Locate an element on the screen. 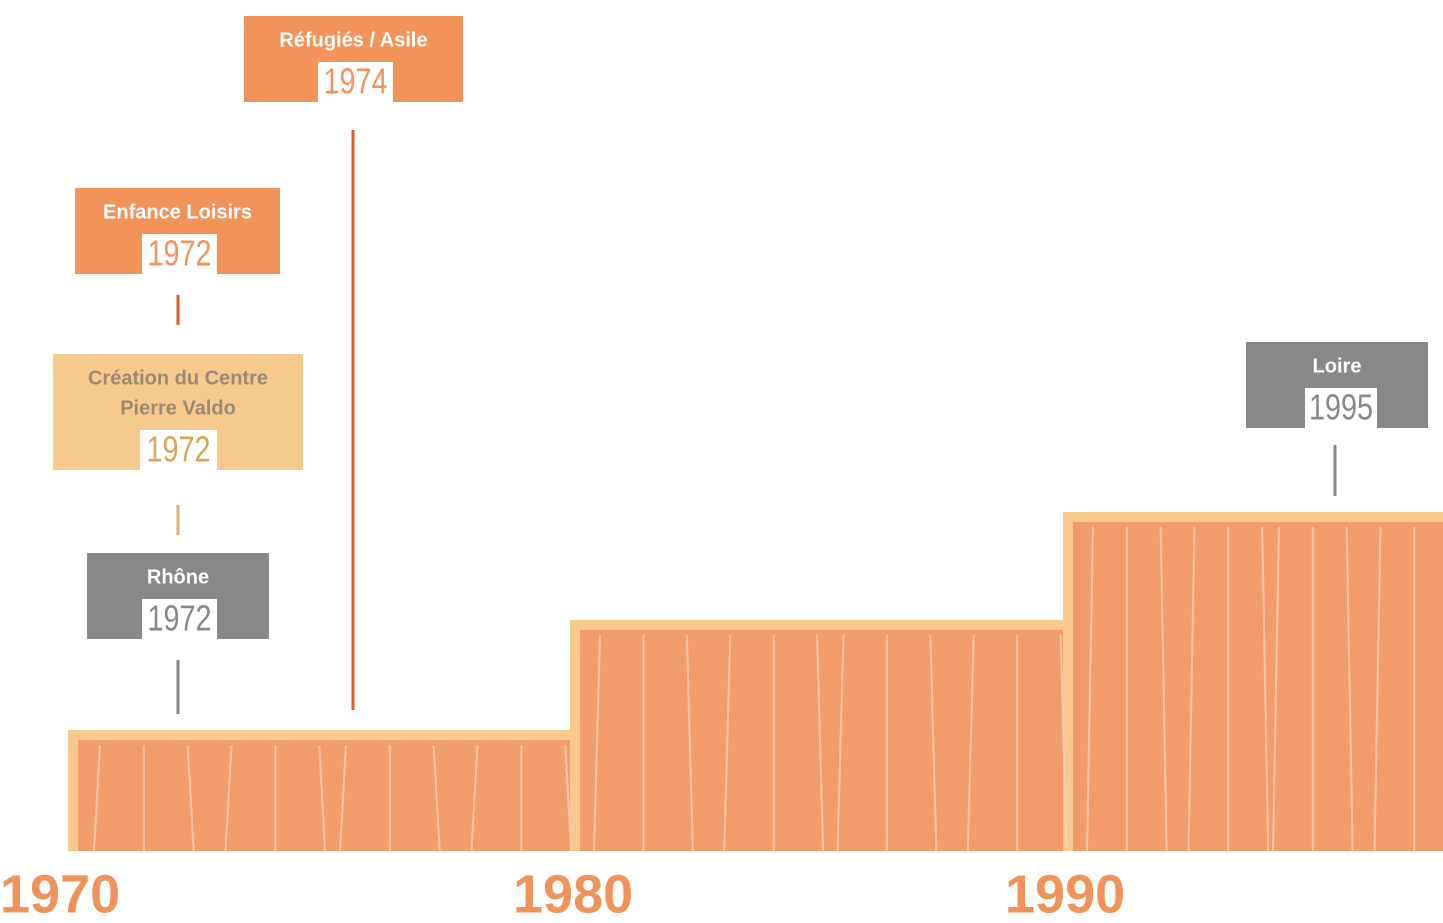 The image size is (1443, 923). event: Enfance Loisirs 1972 is located at coordinates (177, 256).